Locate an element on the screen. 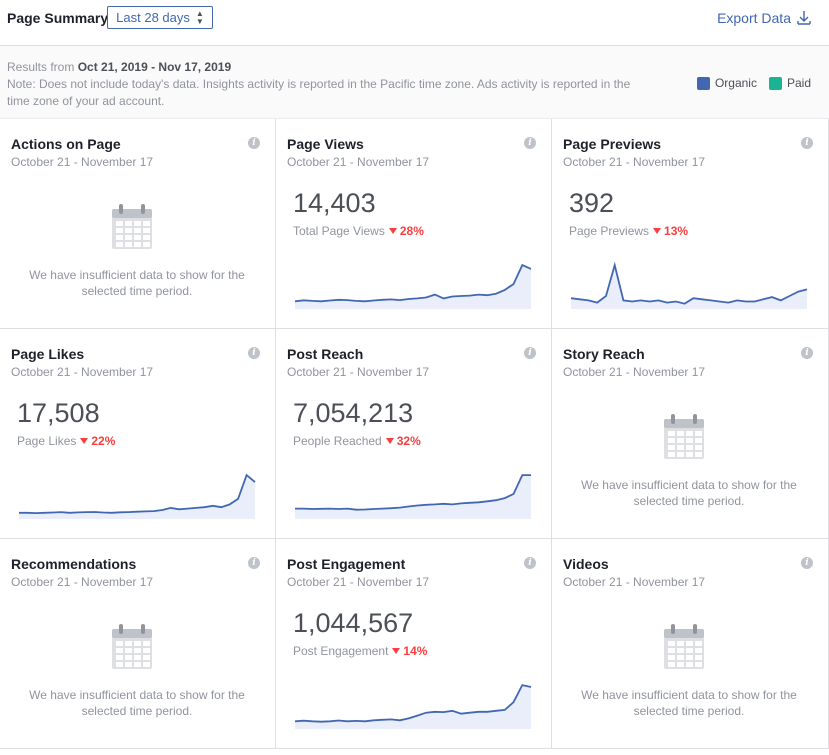 The width and height of the screenshot is (829, 755). card-title: Page Previews is located at coordinates (612, 144).